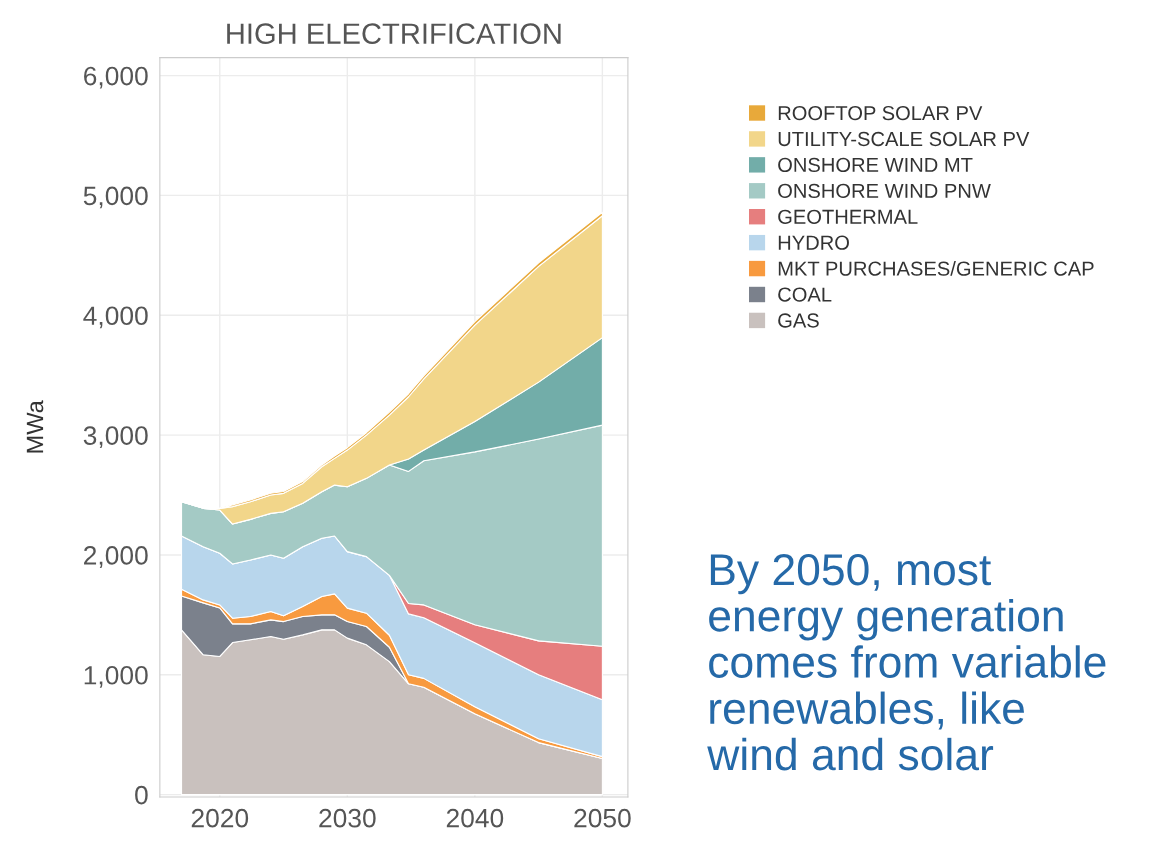 The height and width of the screenshot is (847, 1150). I want to click on y-axis-title: MWa, so click(35, 426).